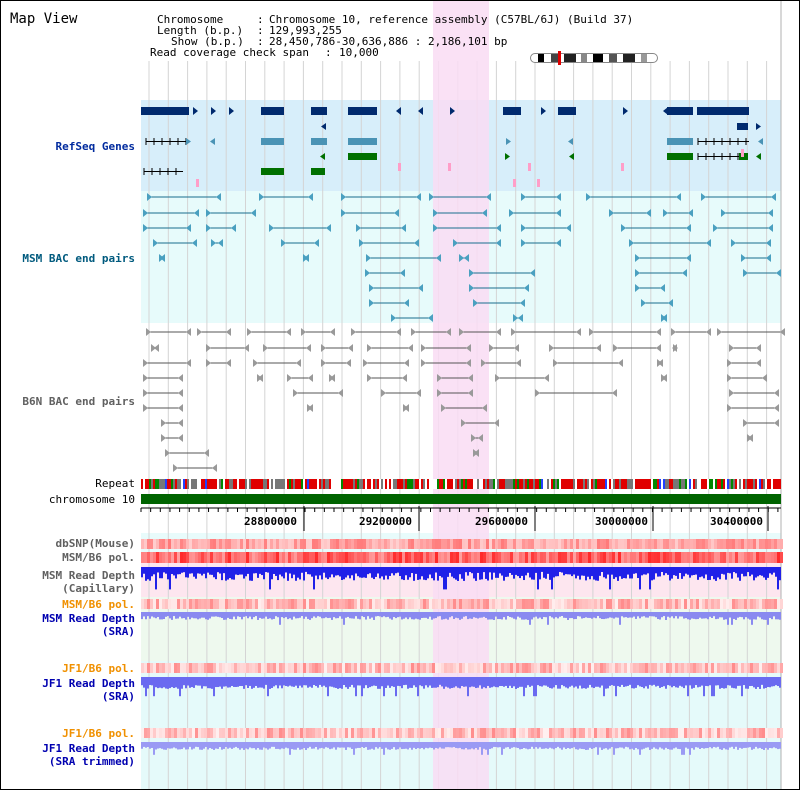 Image resolution: width=800 pixels, height=790 pixels. I want to click on refseq-genes-label: RefSeq Genes, so click(95, 146).